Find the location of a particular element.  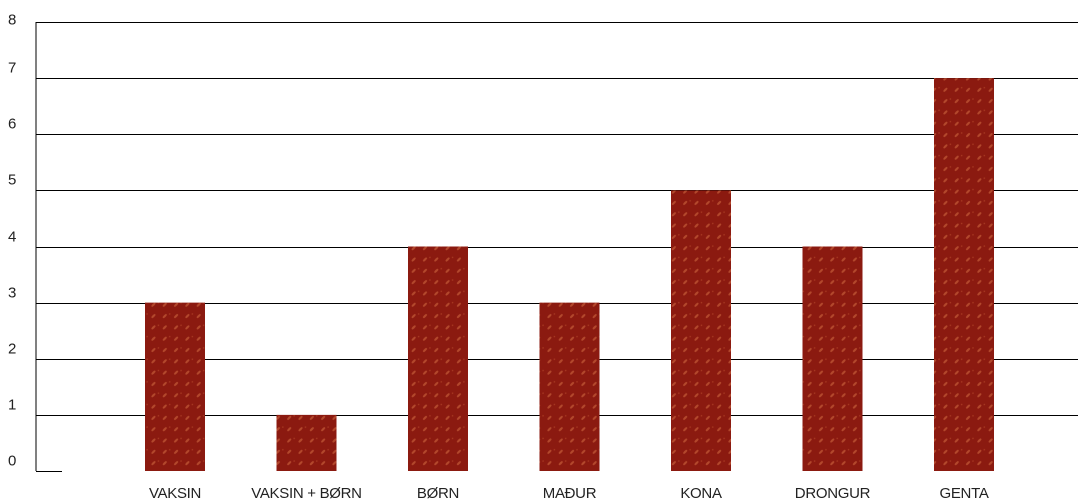

y-tick-label: 1 is located at coordinates (12, 405).